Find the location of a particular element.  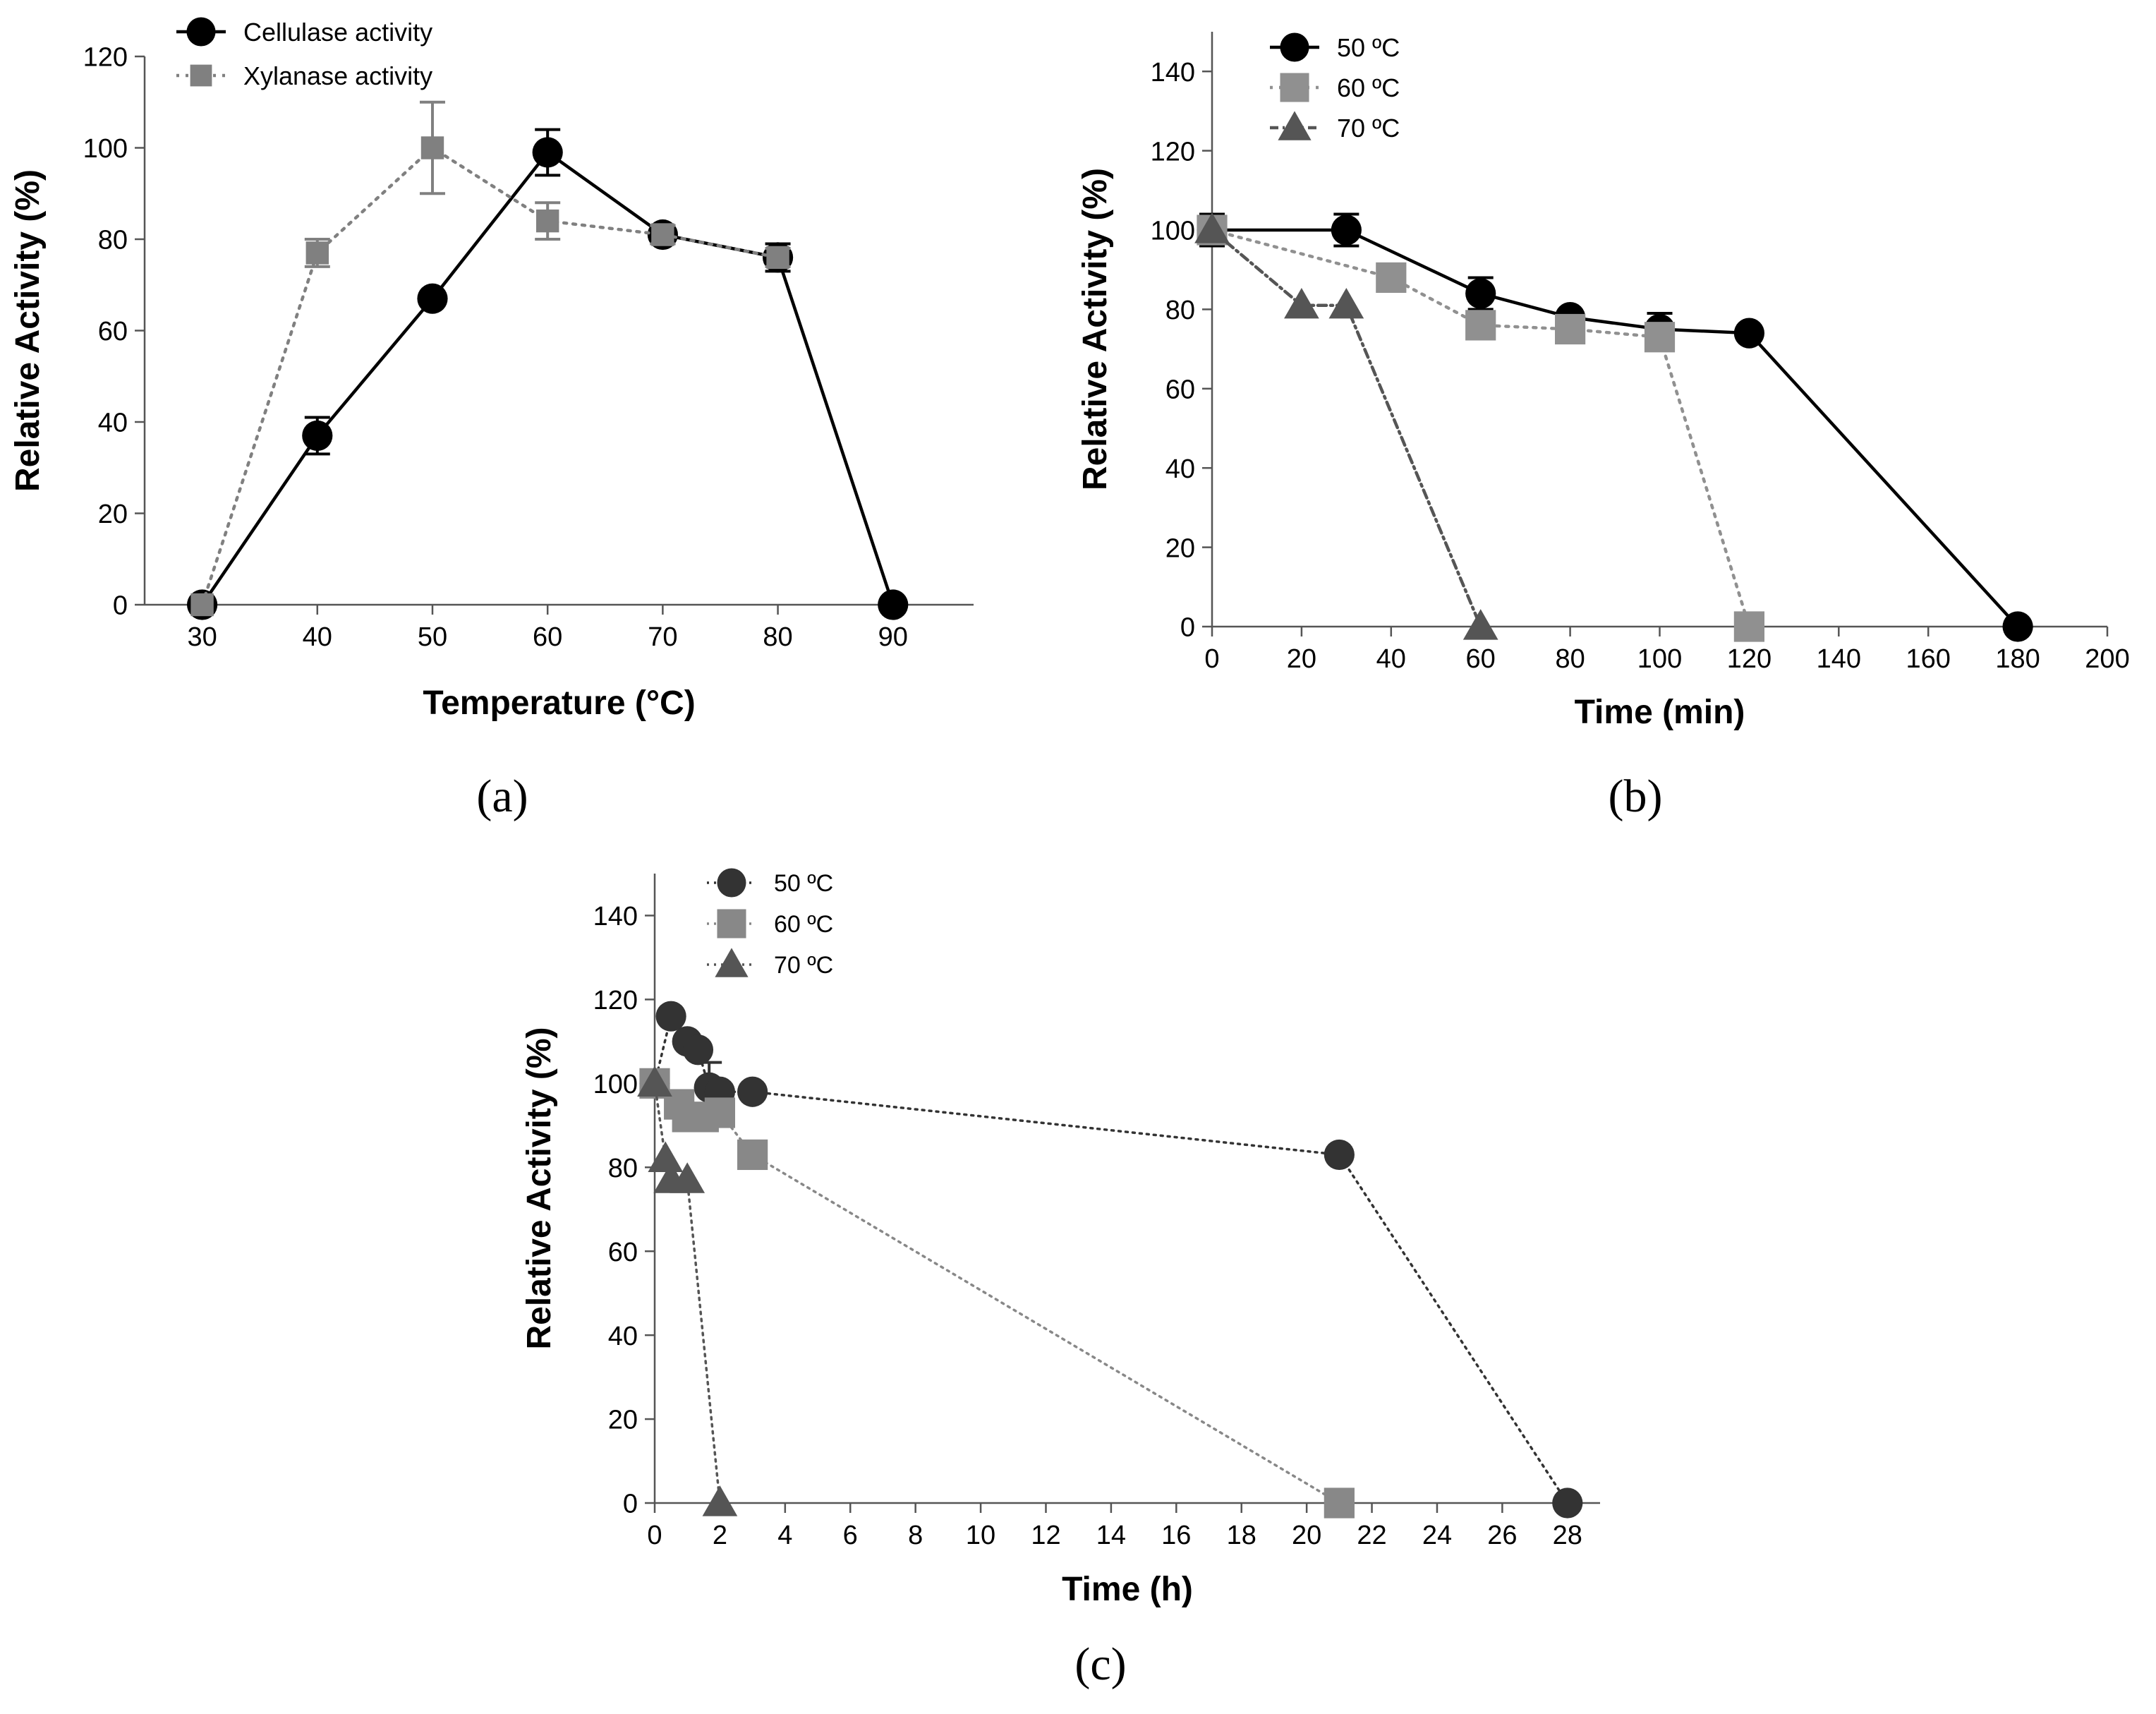

series-xylanase-activity-line is located at coordinates (490, 376).